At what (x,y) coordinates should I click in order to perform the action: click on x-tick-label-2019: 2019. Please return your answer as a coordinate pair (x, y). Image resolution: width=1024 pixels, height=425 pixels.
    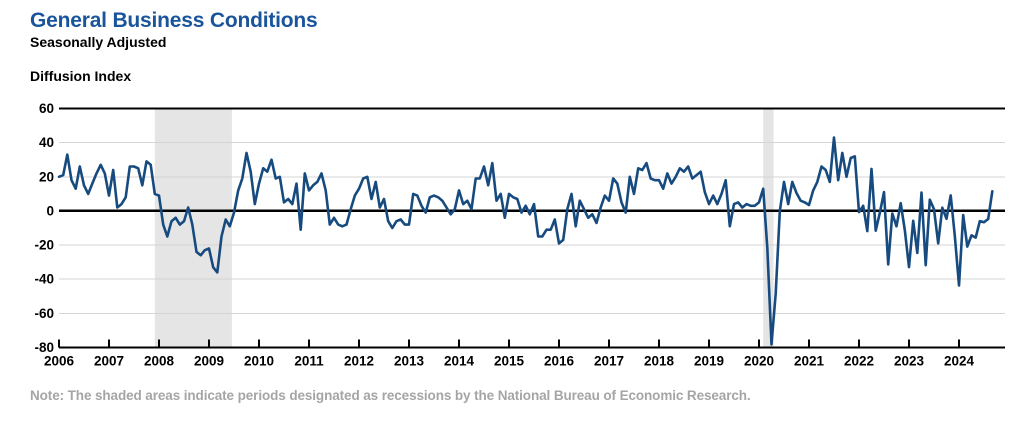
    Looking at the image, I should click on (709, 361).